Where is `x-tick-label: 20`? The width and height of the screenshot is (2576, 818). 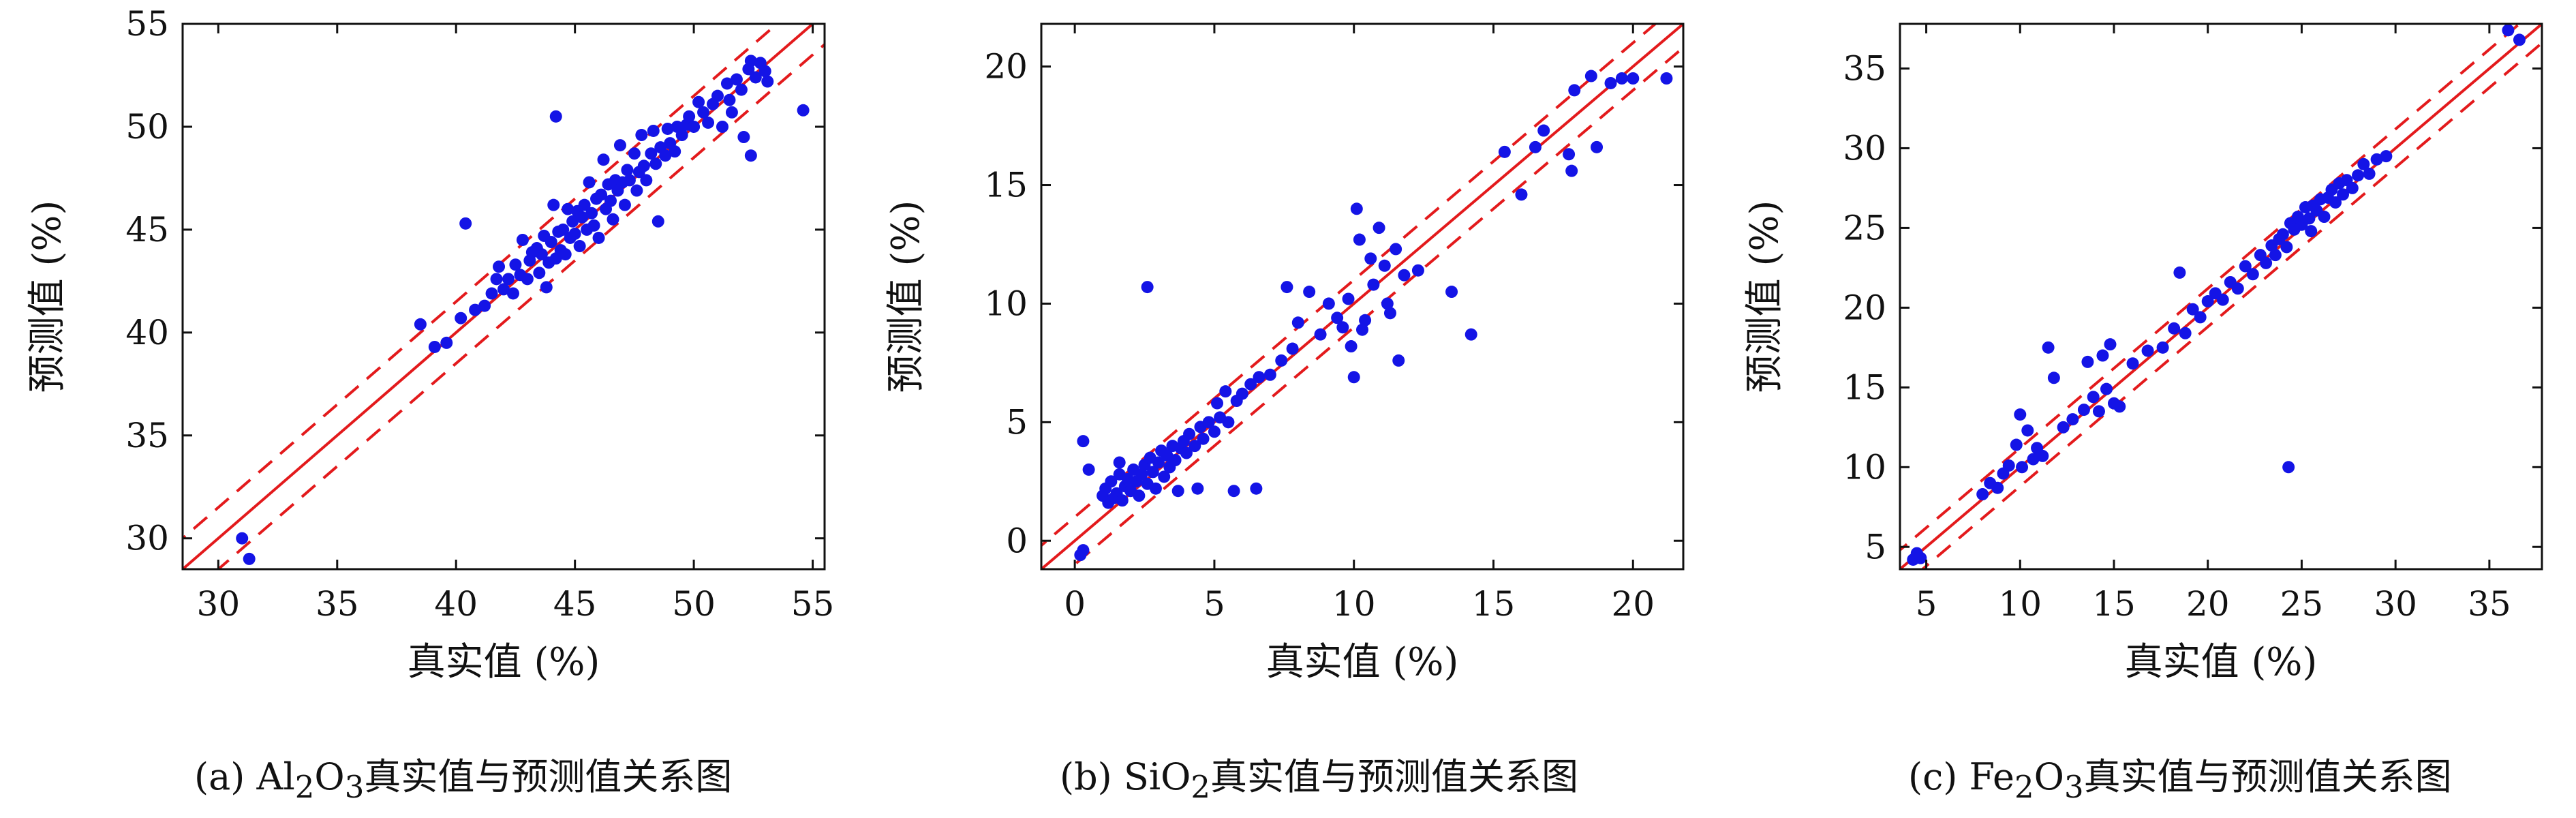 x-tick-label: 20 is located at coordinates (1633, 604).